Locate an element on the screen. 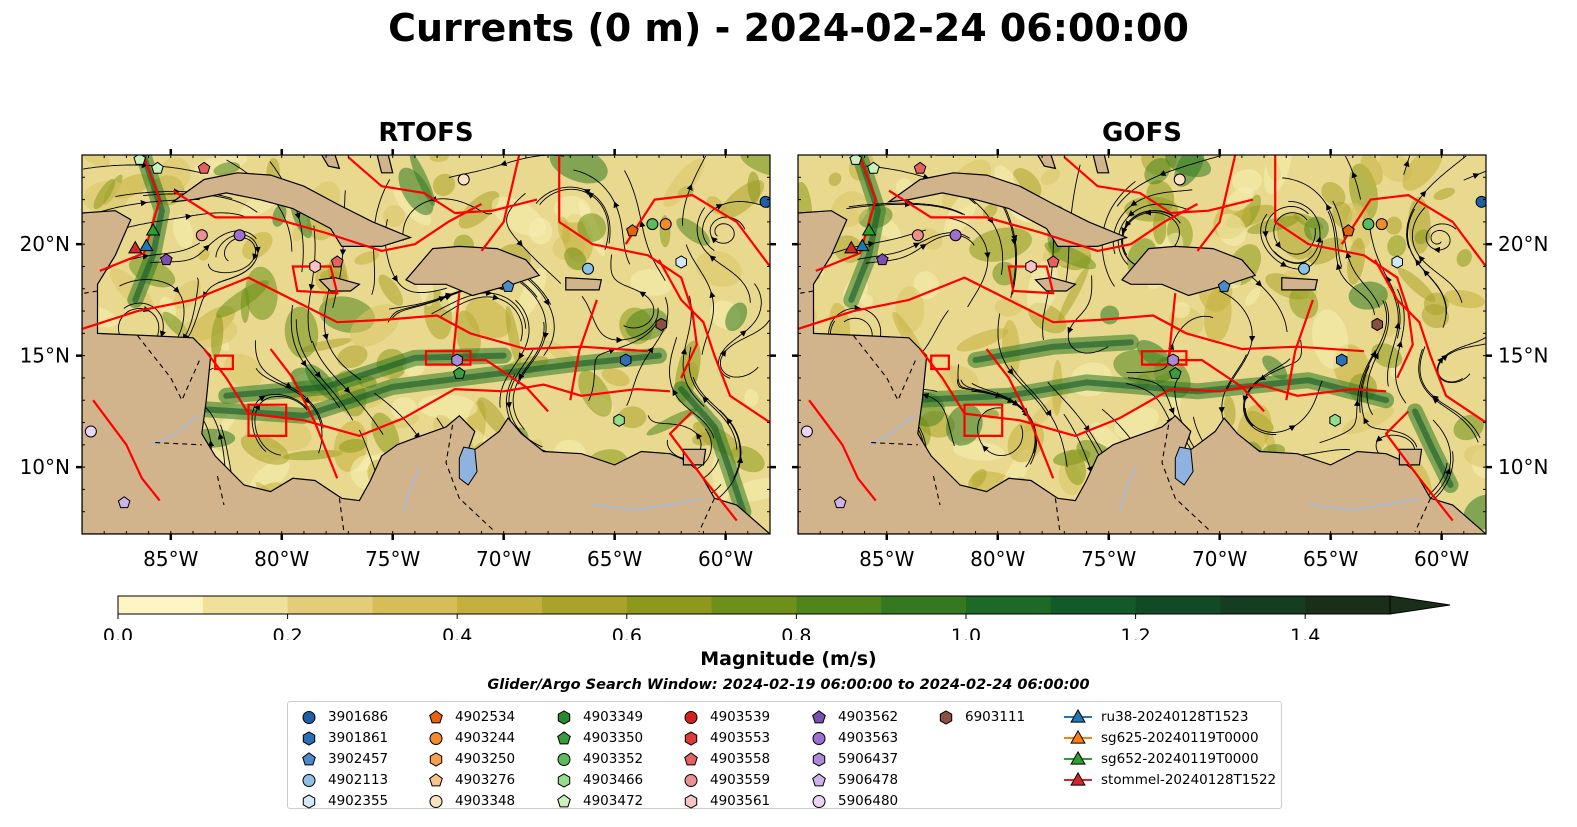 This screenshot has width=1577, height=827. legend-item: 4903349 is located at coordinates (598, 716).